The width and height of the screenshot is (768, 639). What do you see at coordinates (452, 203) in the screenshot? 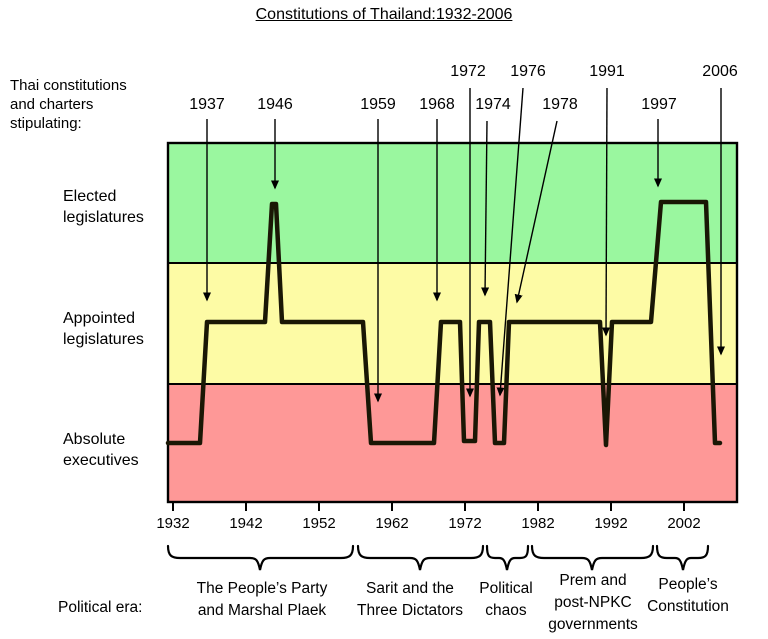
I see `elected-band` at bounding box center [452, 203].